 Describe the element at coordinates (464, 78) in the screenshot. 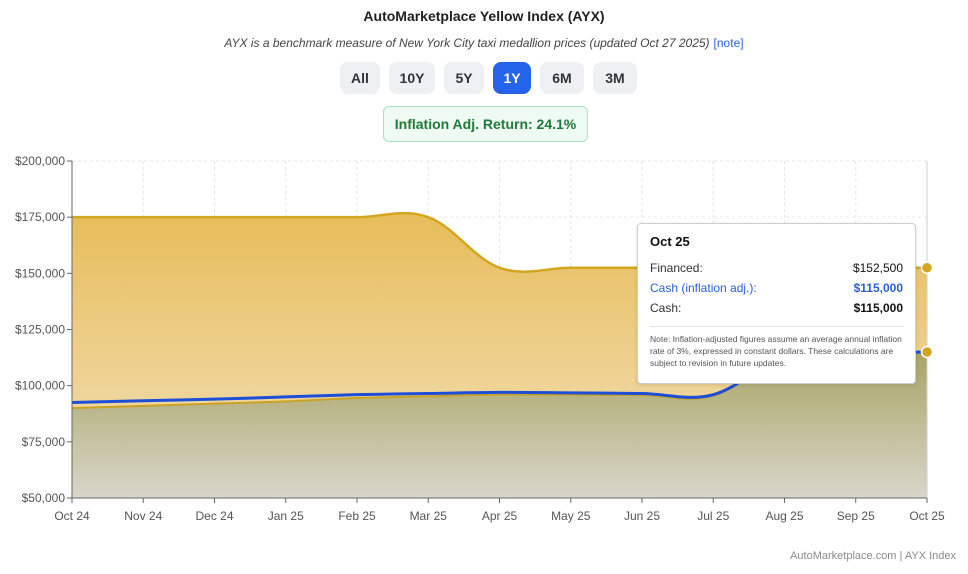

I see `range-button-5y: 5Y` at that location.